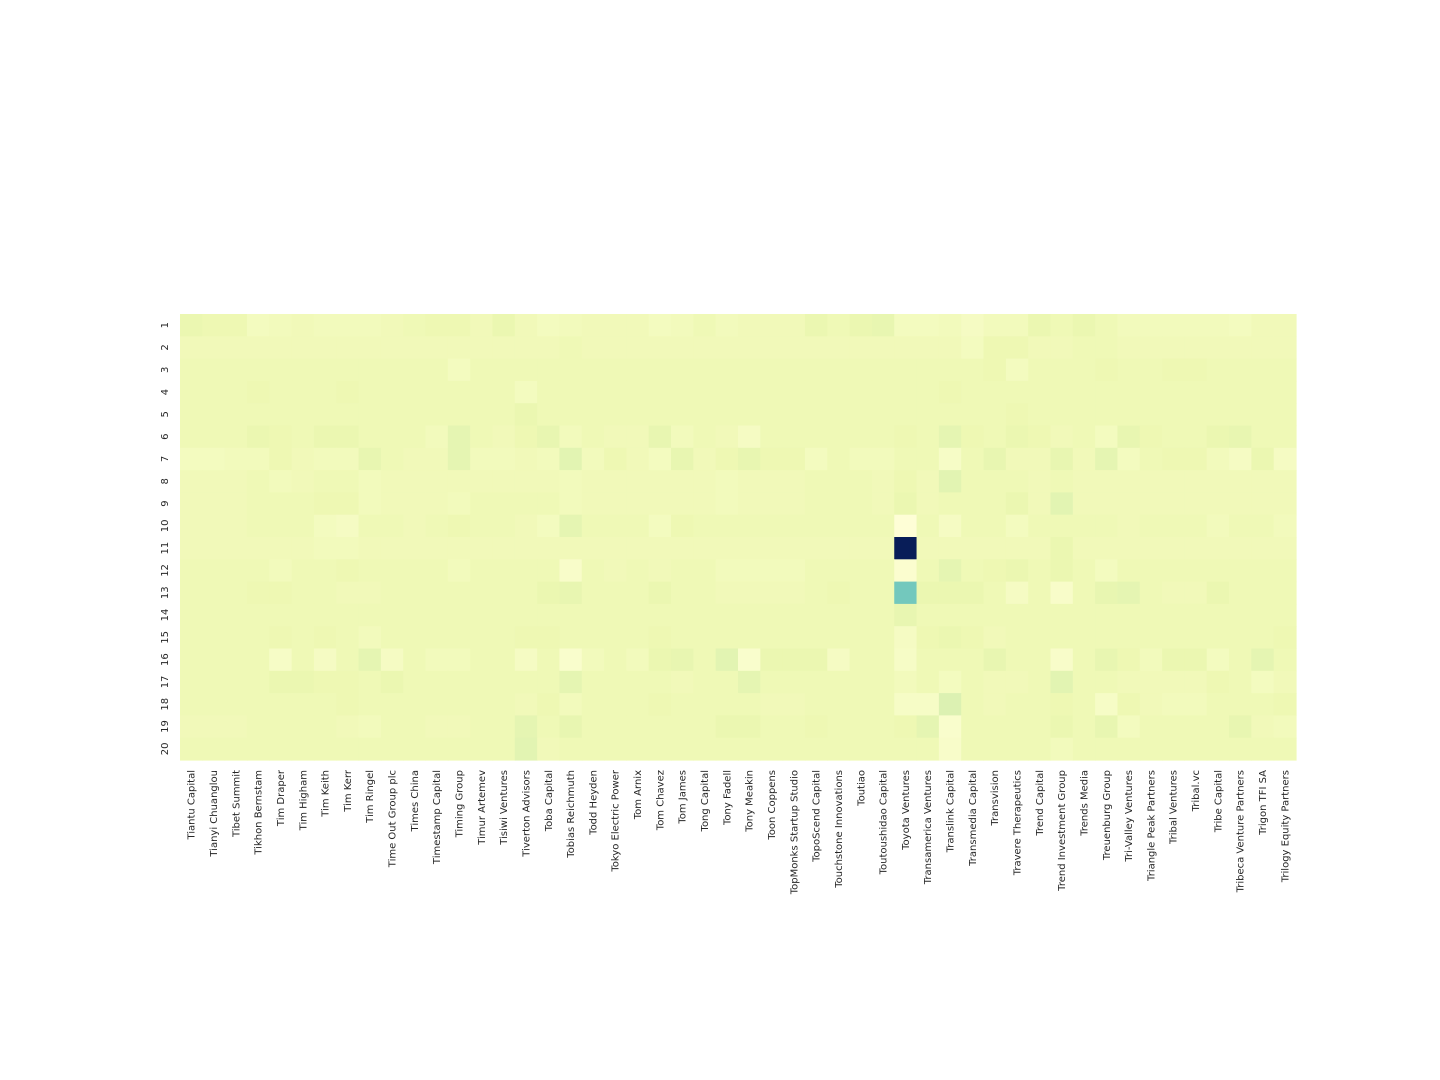 The width and height of the screenshot is (1440, 1080). Describe the element at coordinates (165, 659) in the screenshot. I see `y-tick-label: 16` at that location.